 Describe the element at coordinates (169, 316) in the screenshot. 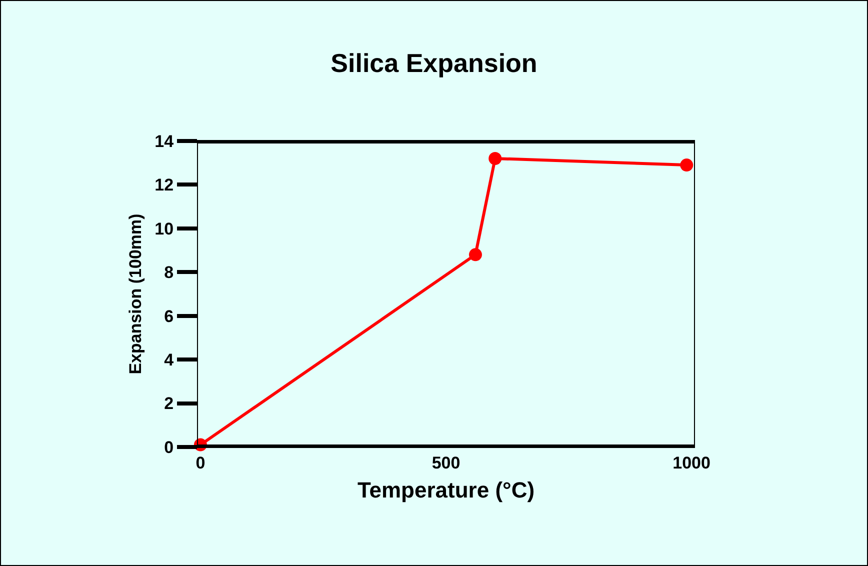

I see `y-tick-label: 6` at that location.